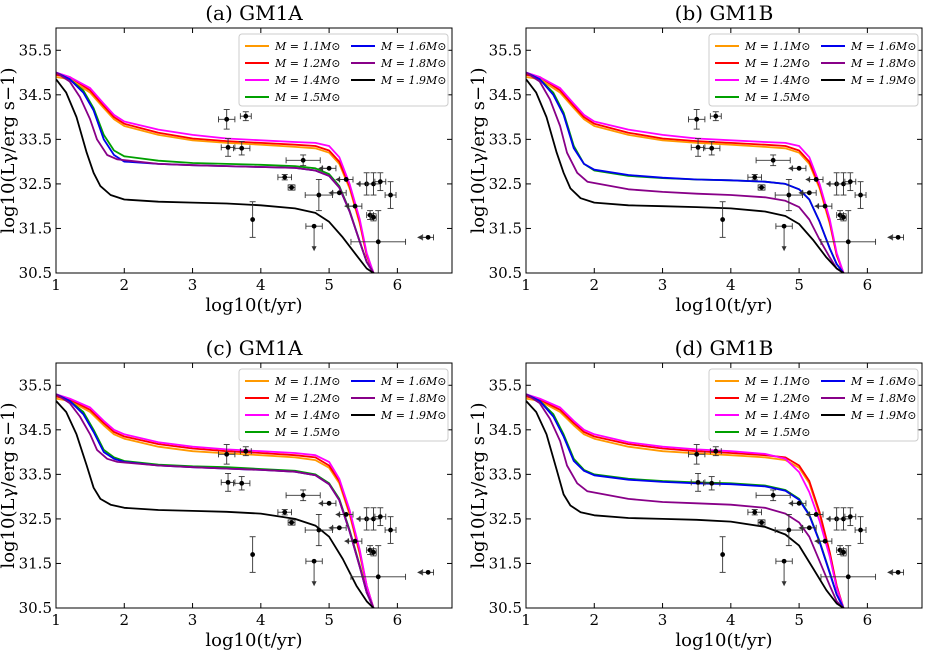  I want to click on y-tick-label: 31.5, so click(35, 228).